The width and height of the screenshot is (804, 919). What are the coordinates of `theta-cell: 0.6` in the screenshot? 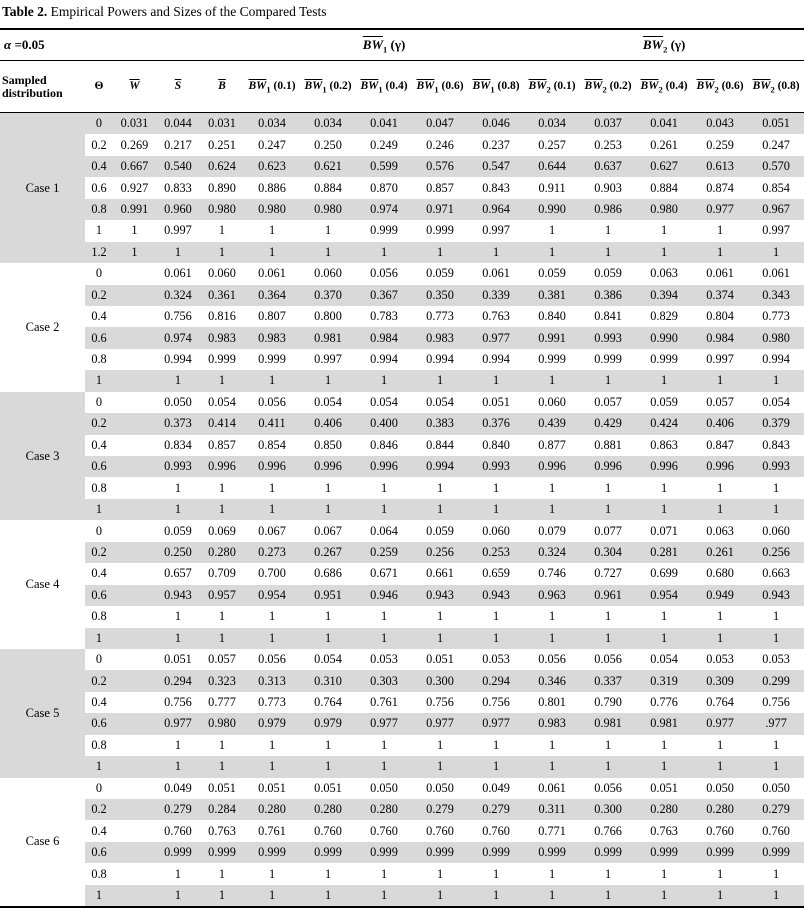 It's located at (99, 724).